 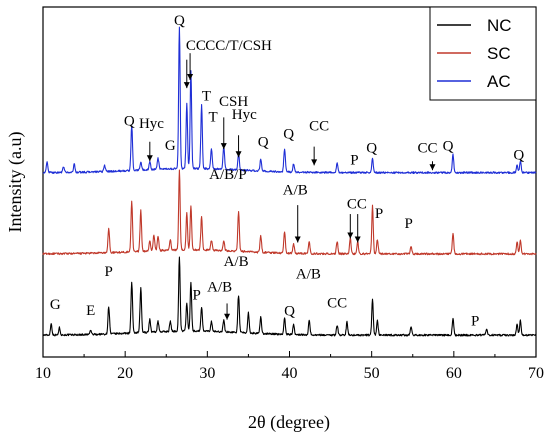 I want to click on x-tick-label: 50, so click(x=372, y=373).